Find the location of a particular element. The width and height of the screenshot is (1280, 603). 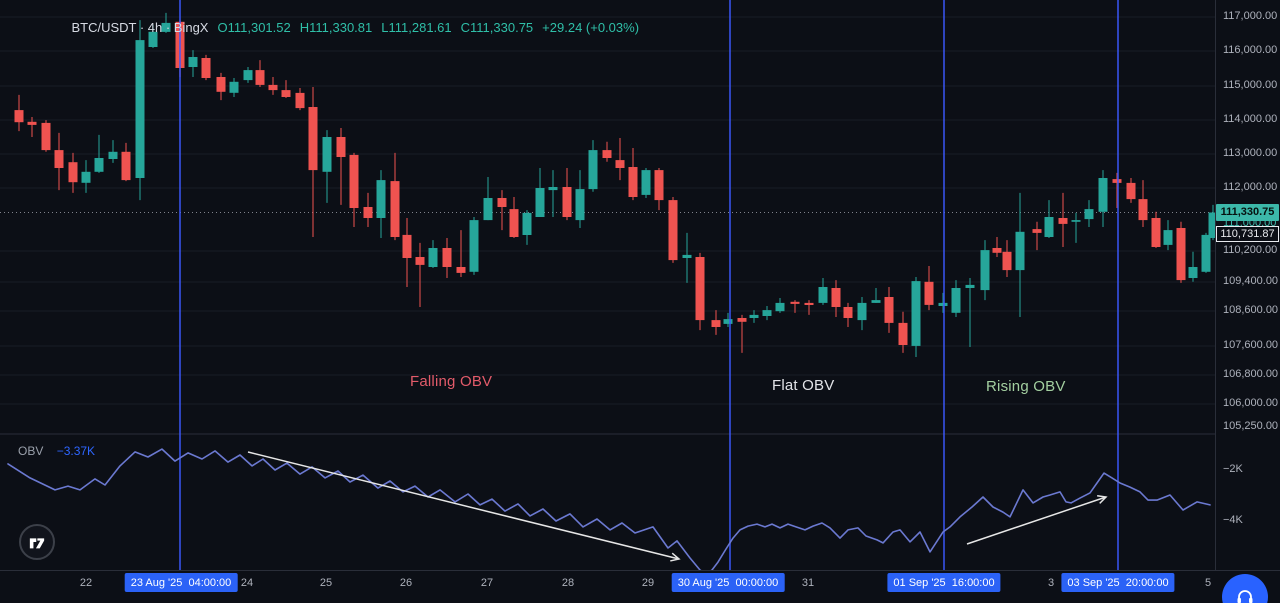

price-axis-label: 109,400.00 is located at coordinates (1251, 281).